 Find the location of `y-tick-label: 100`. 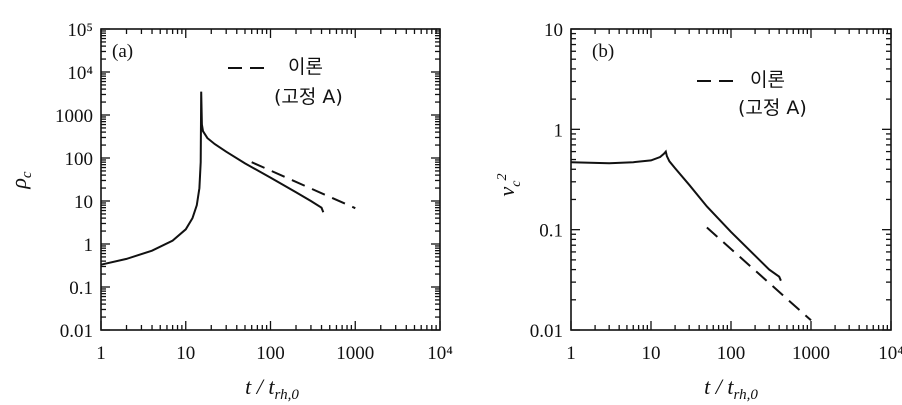

y-tick-label: 100 is located at coordinates (79, 159).